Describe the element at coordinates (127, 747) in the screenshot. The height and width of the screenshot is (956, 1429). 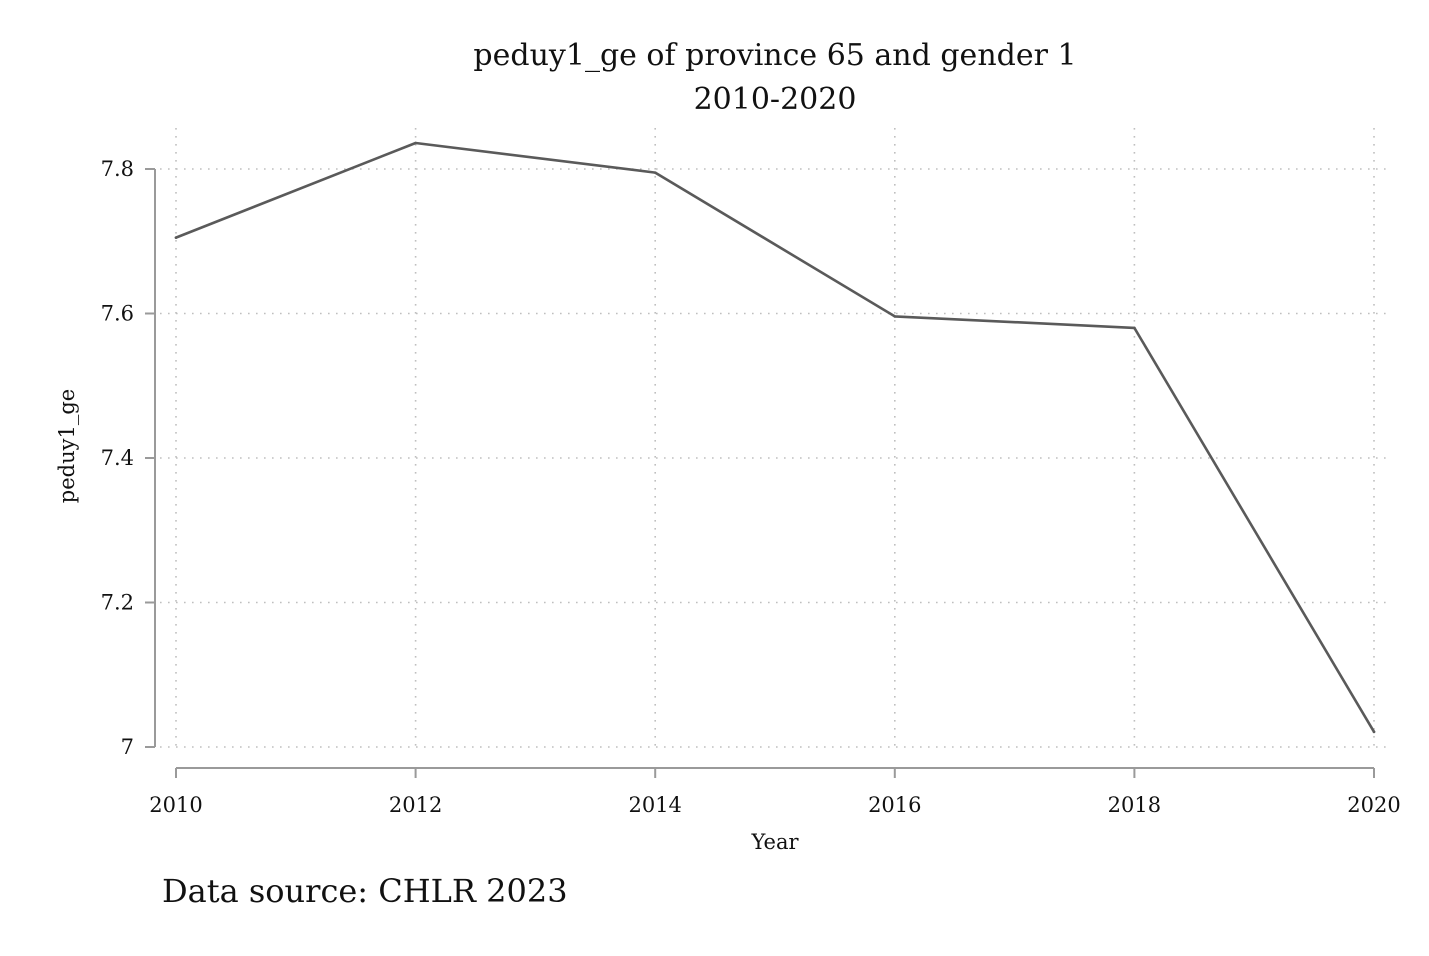
I see `y-tick-label: 7` at that location.